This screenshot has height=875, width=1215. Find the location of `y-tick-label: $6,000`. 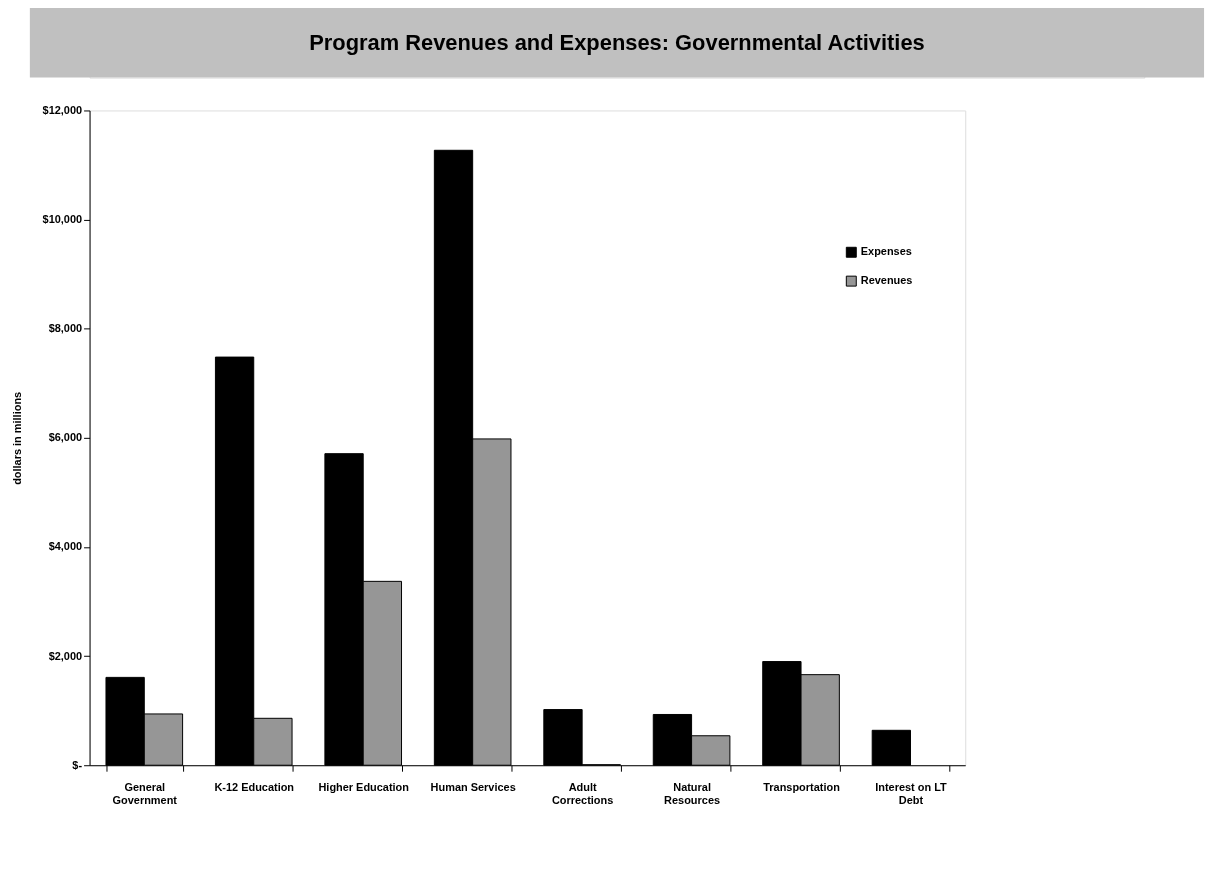

y-tick-label: $6,000 is located at coordinates (65, 437).